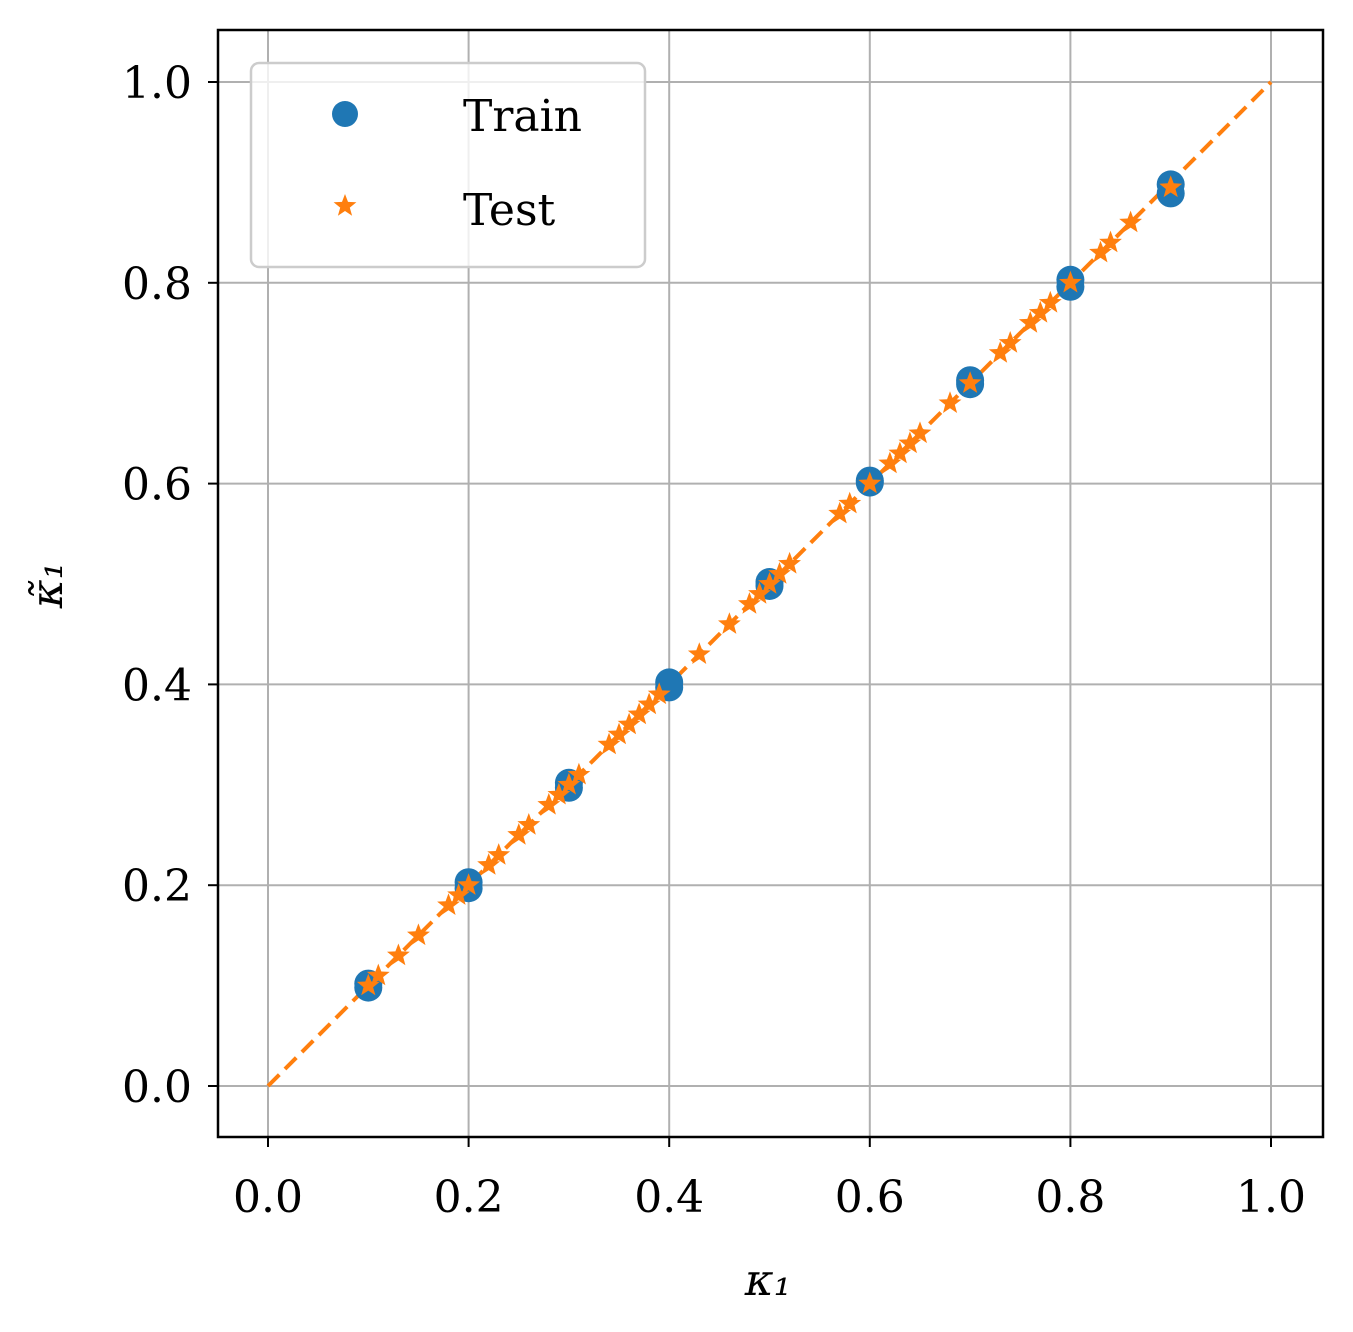  I want to click on legend-test-marker, so click(345, 205).